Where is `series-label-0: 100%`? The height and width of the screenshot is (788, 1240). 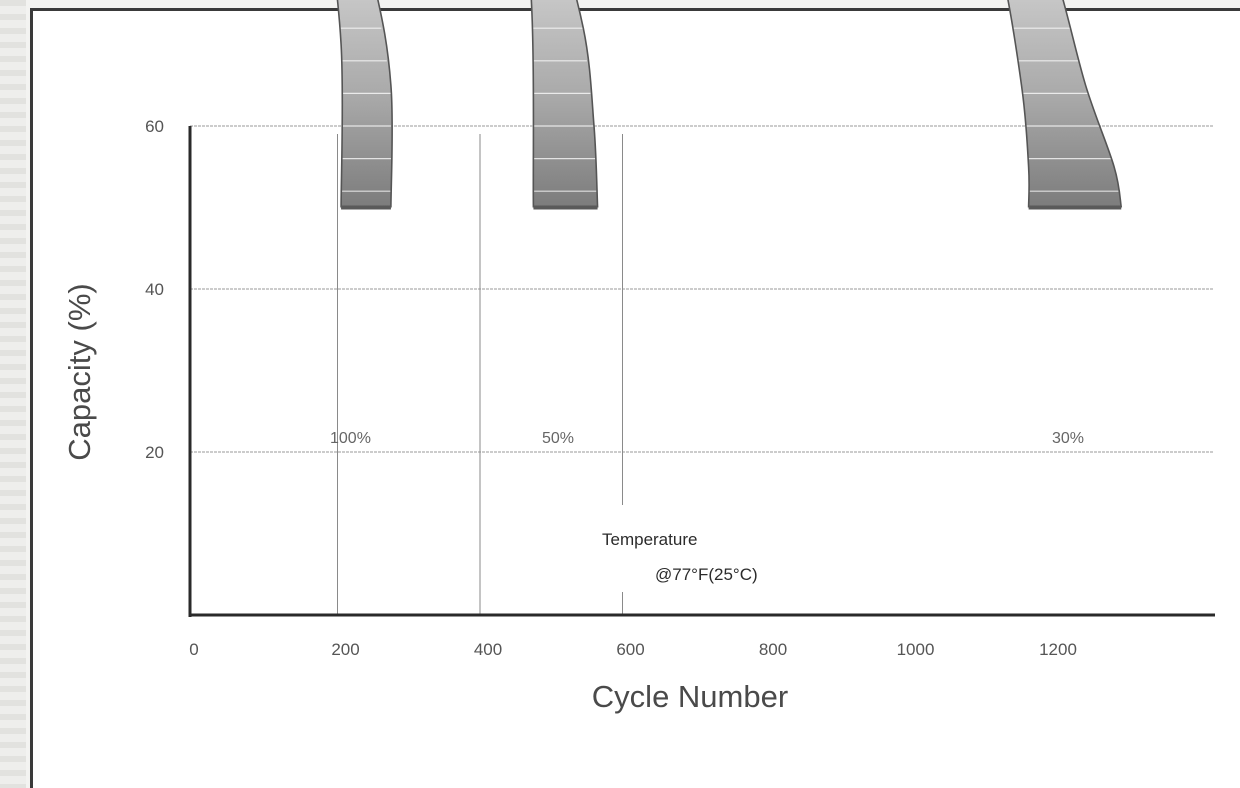
series-label-0: 100% is located at coordinates (350, 438).